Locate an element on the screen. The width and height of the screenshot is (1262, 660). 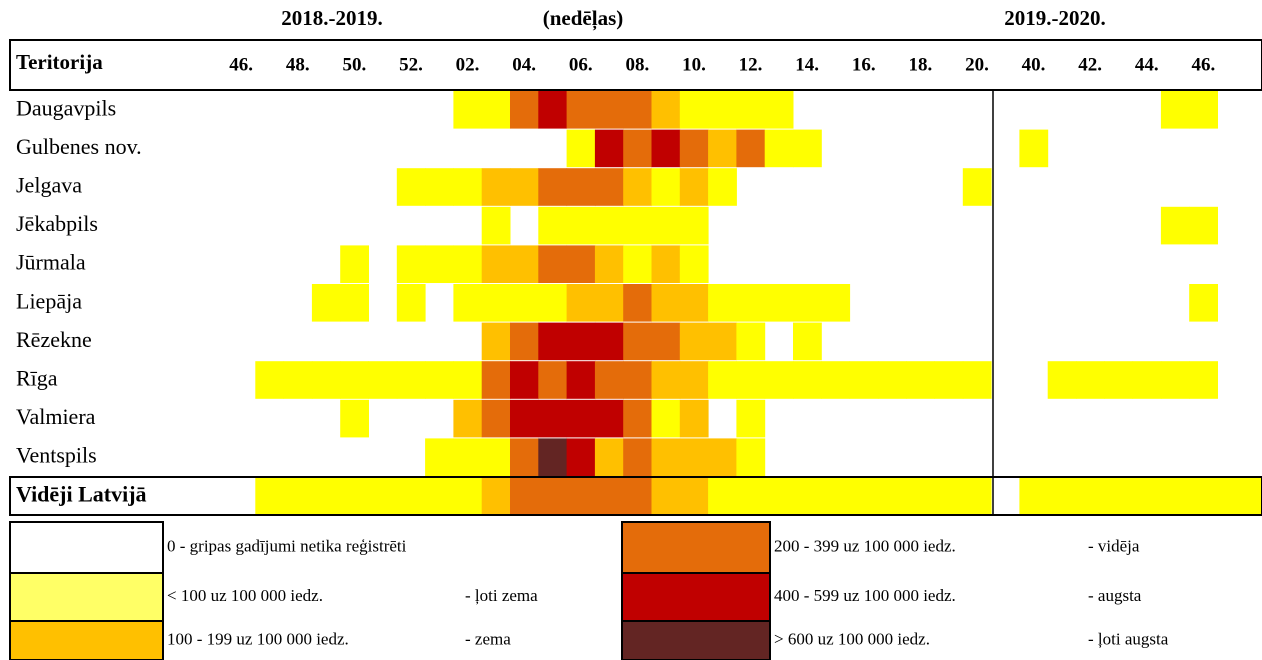
week-label: 12. is located at coordinates (751, 64).